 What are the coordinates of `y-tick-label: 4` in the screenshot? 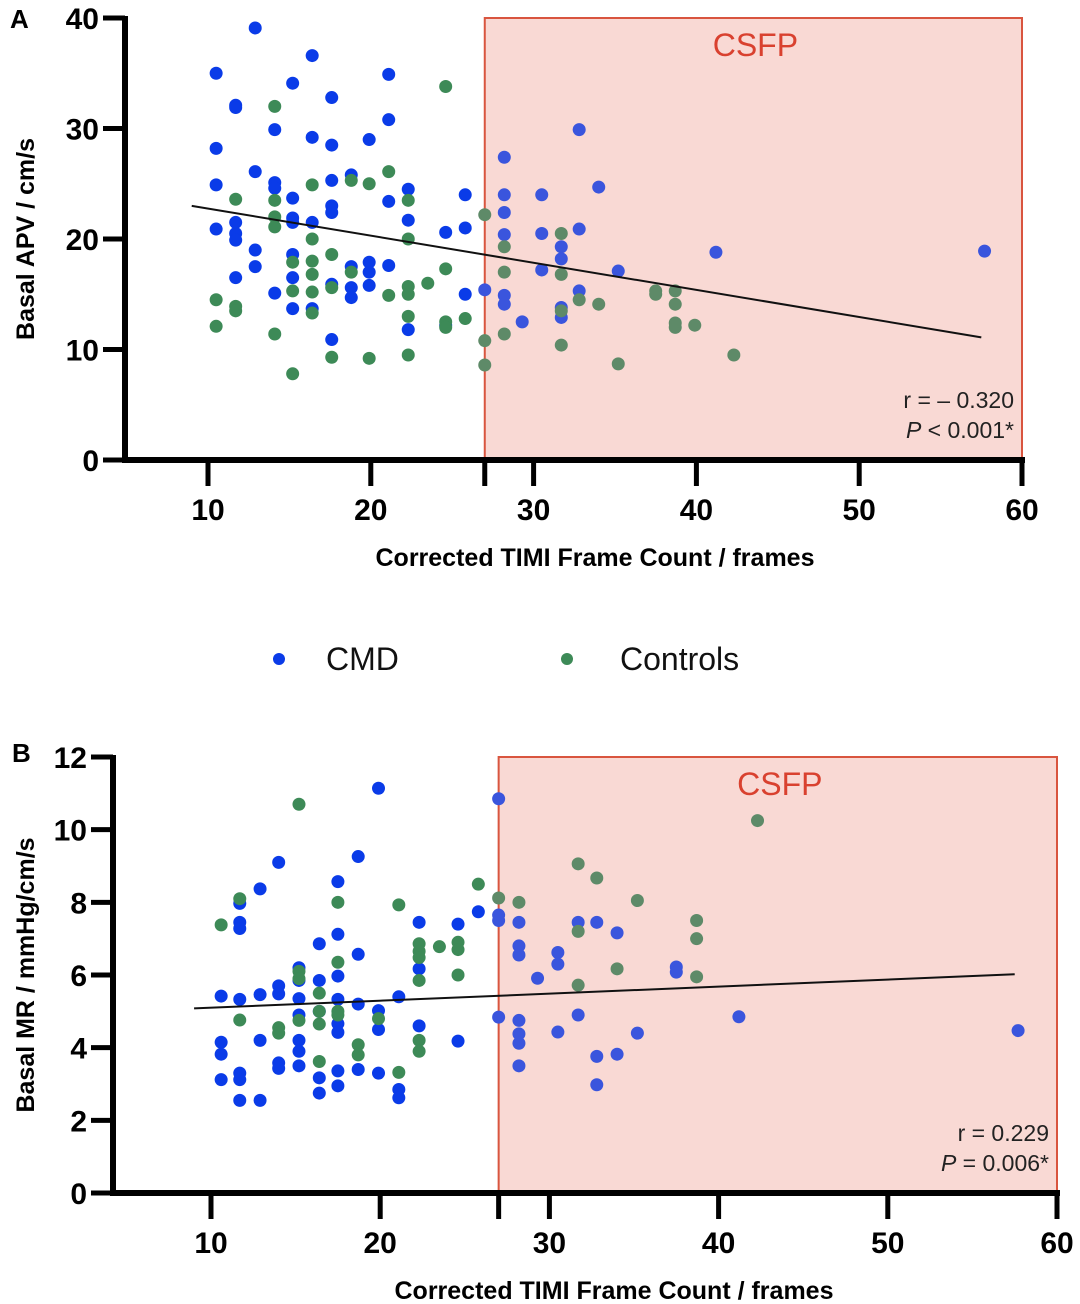 It's located at (78, 1049).